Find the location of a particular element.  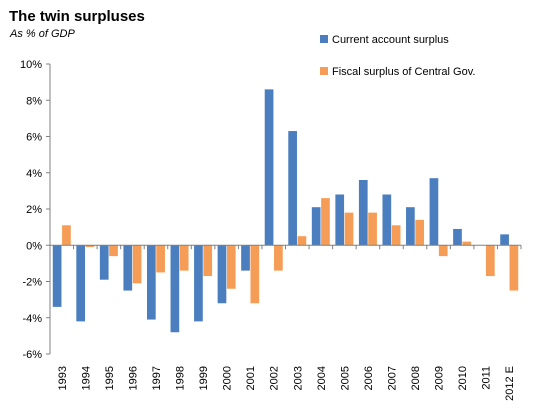

y-tick-label: 6% is located at coordinates (34, 138).